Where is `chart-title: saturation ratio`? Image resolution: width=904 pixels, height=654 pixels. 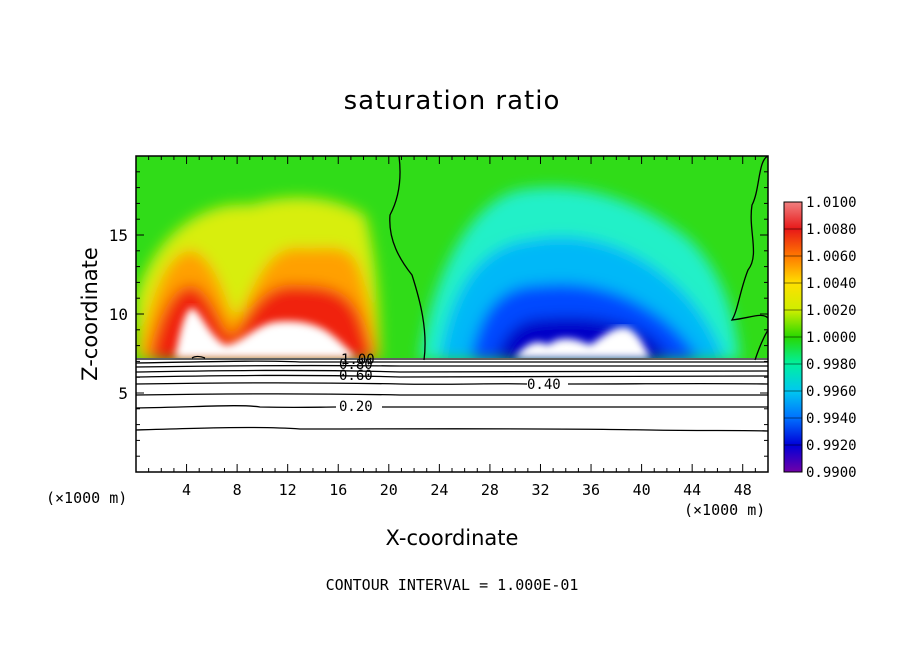 chart-title: saturation ratio is located at coordinates (452, 101).